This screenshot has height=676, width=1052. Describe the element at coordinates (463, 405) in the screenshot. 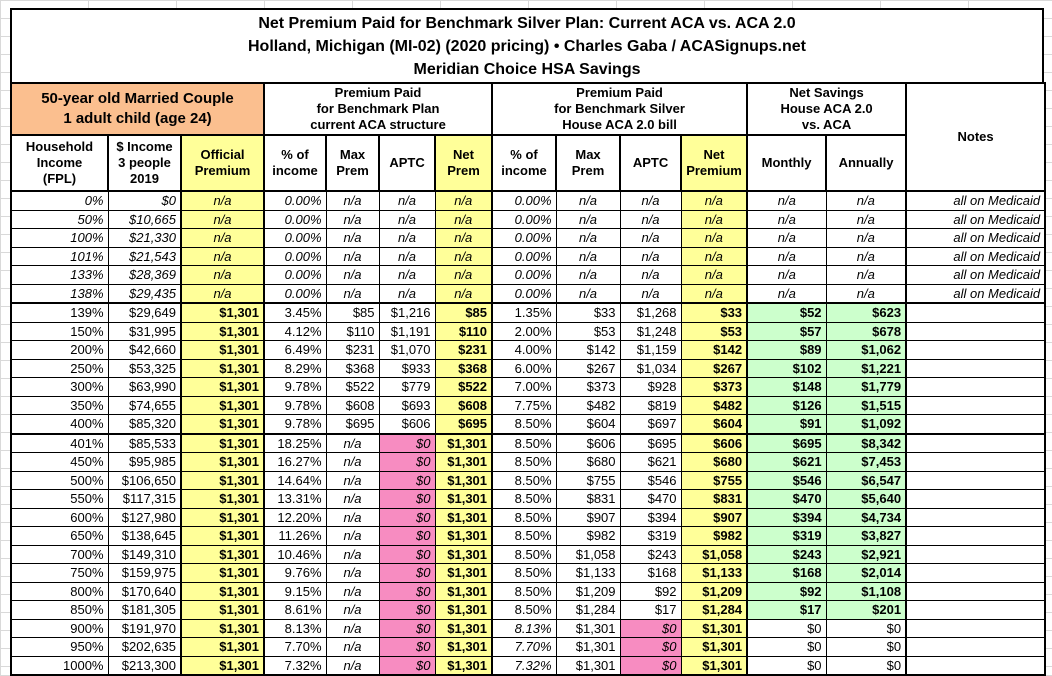

I see `table-cell: $608` at that location.